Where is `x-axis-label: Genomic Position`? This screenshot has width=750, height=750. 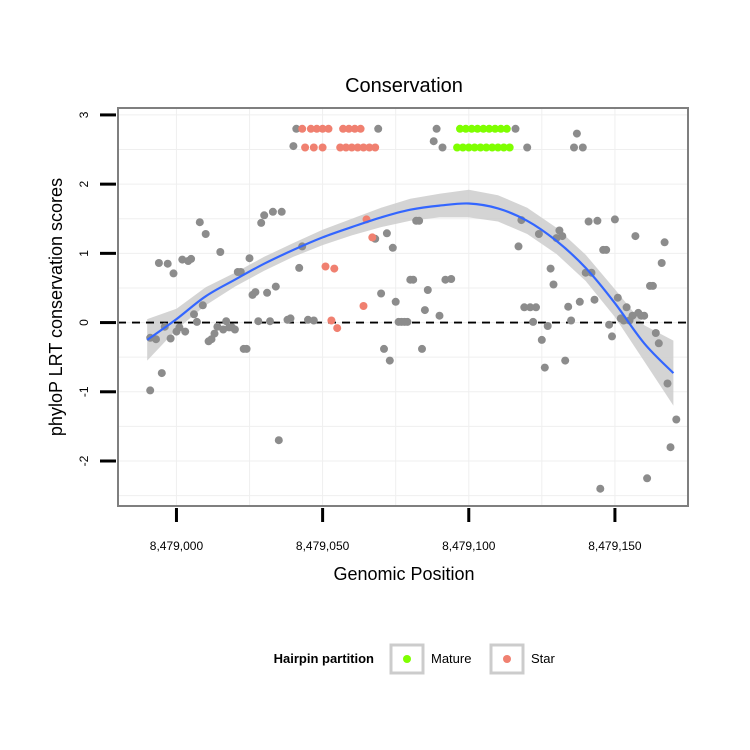
x-axis-label: Genomic Position is located at coordinates (403, 574).